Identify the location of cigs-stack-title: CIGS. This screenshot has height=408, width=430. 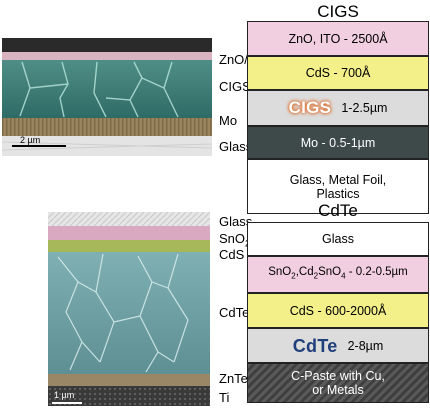
(338, 11).